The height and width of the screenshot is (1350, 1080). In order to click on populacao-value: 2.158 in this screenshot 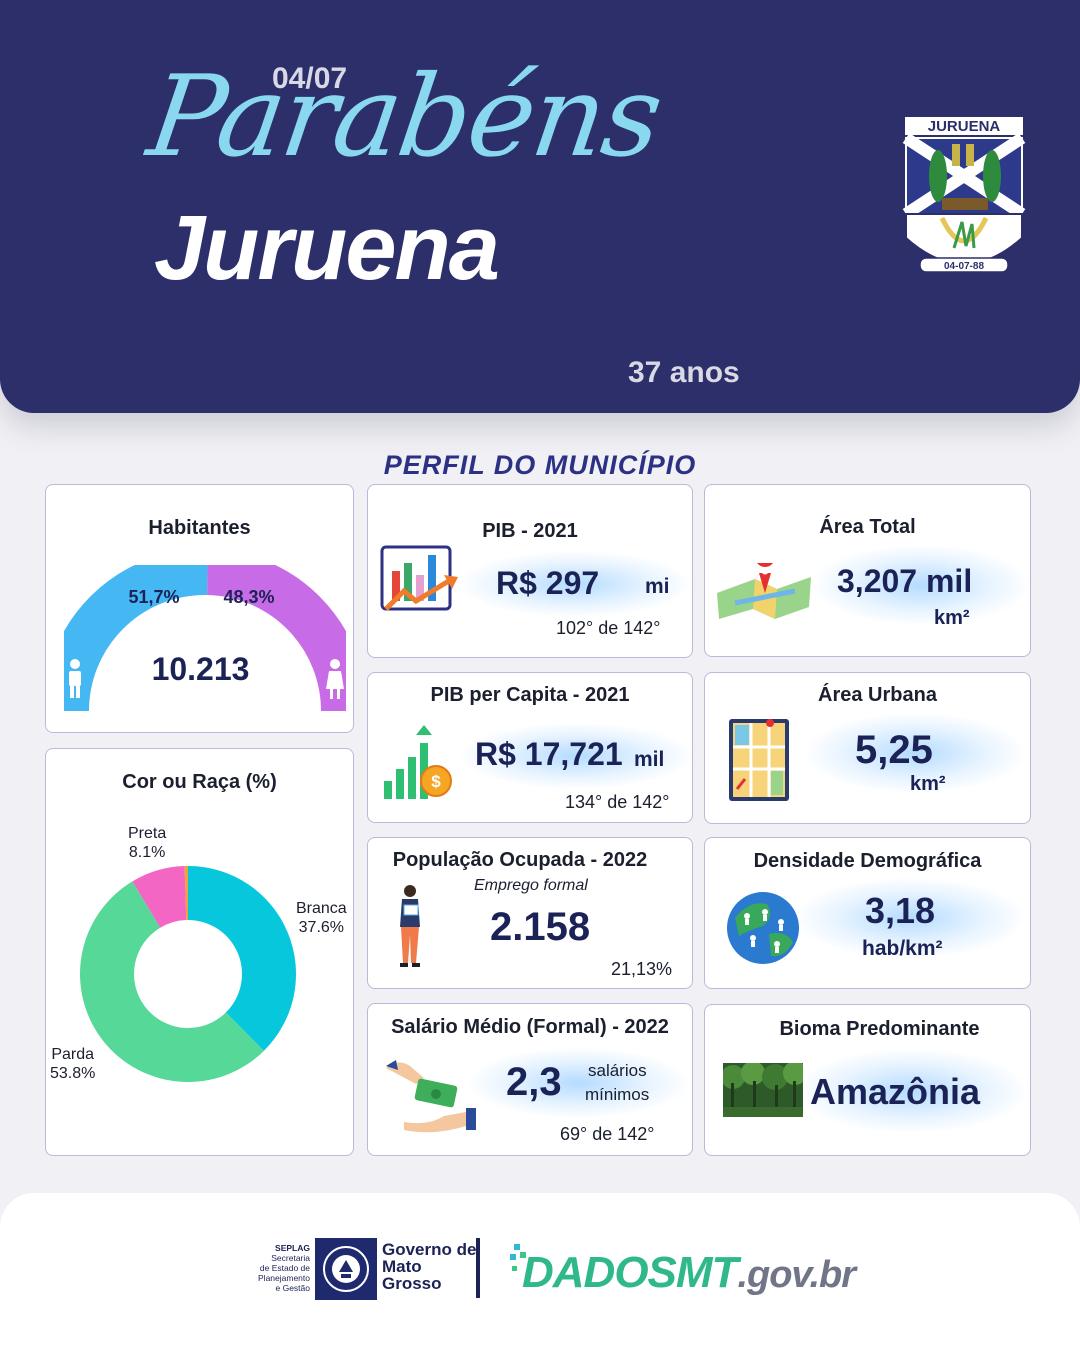, I will do `click(540, 927)`.